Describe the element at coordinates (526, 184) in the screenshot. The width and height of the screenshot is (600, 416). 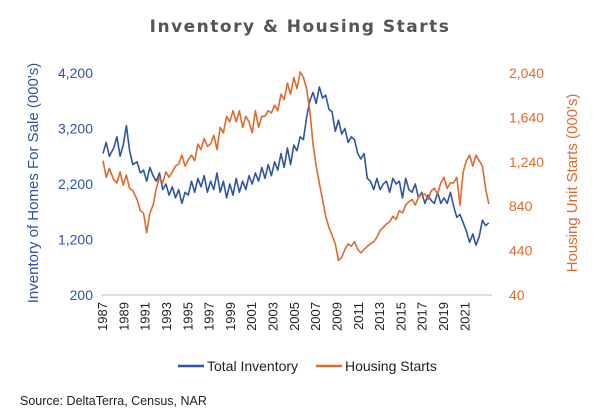
I see `y-axis-right-ticks: 2,040 1,640 1,240 840 440 40` at that location.